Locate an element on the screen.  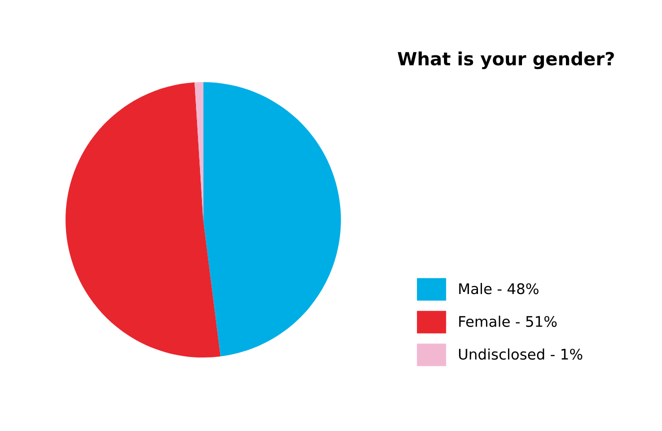
legend-label: Undisclosed - 1% is located at coordinates (520, 354).